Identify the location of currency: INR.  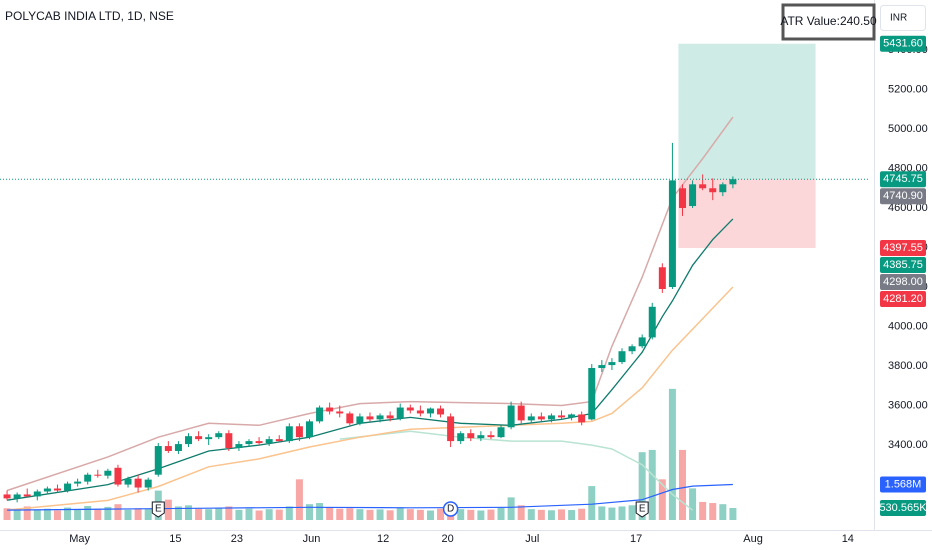
(898, 18).